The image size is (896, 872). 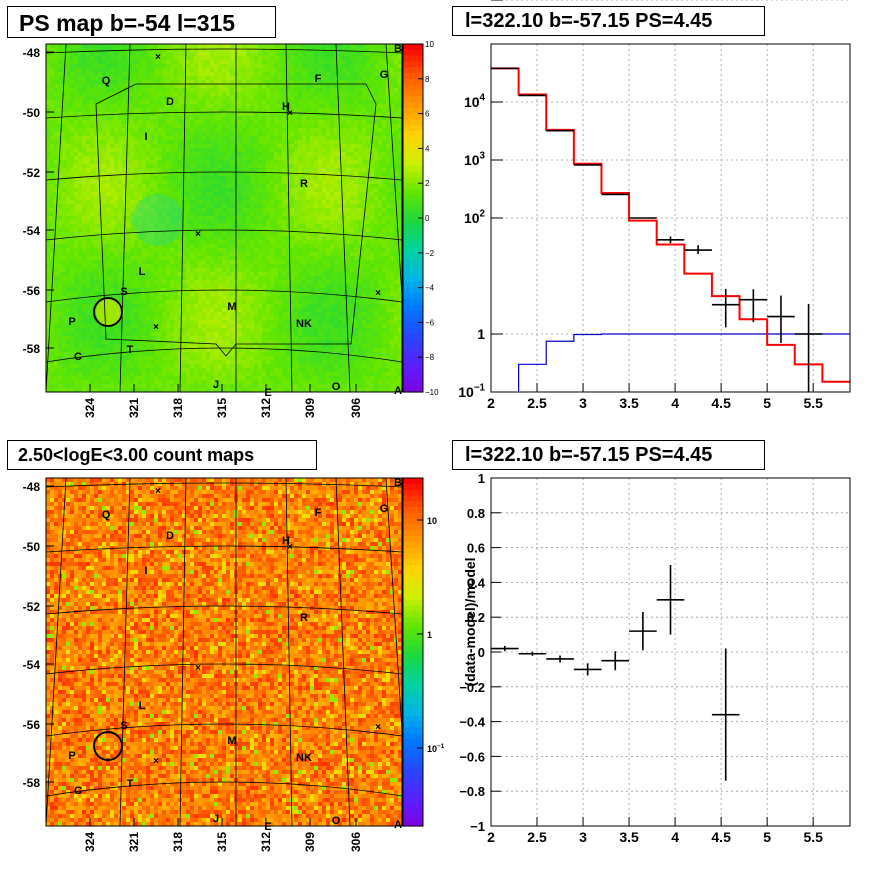 What do you see at coordinates (436, 748) in the screenshot?
I see `colorbar-tick-label: 10−1` at bounding box center [436, 748].